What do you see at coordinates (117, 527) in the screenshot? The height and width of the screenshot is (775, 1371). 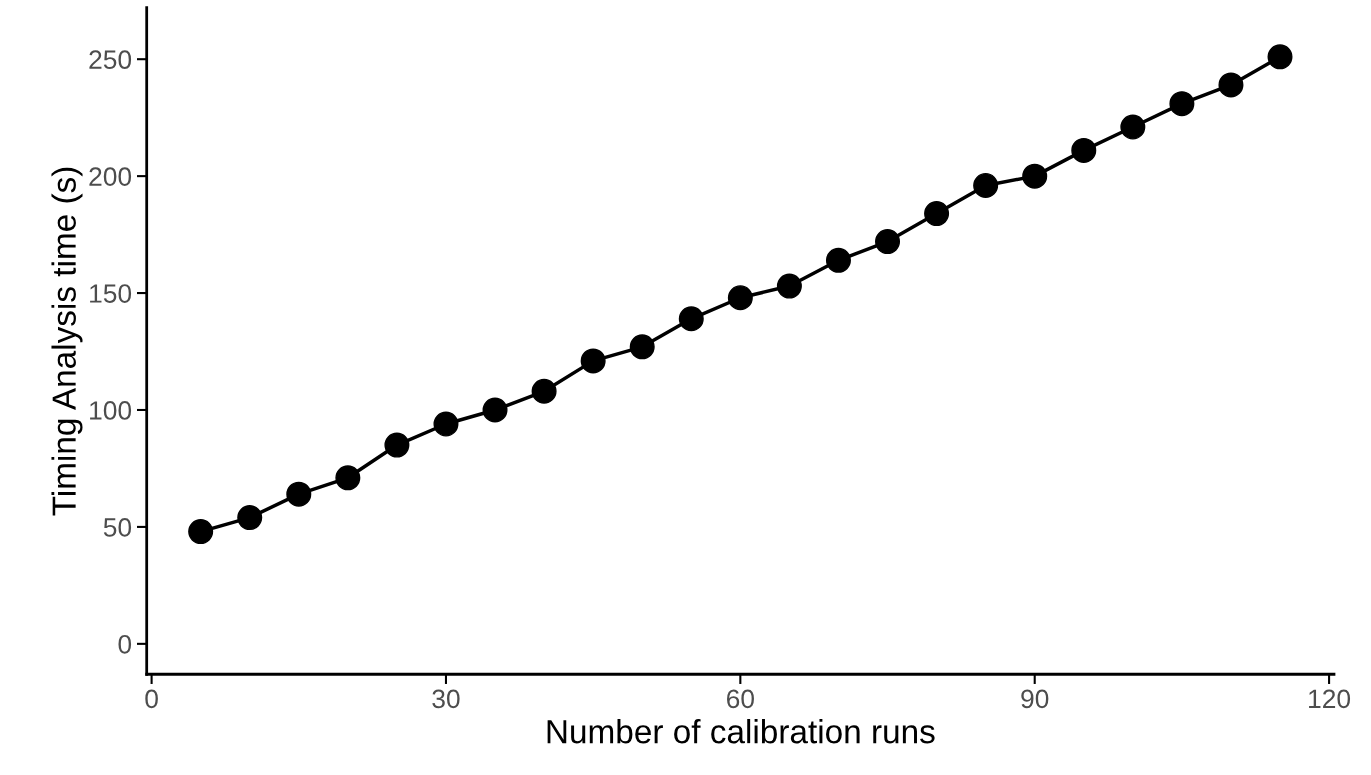 I see `y-tick-label: 50` at bounding box center [117, 527].